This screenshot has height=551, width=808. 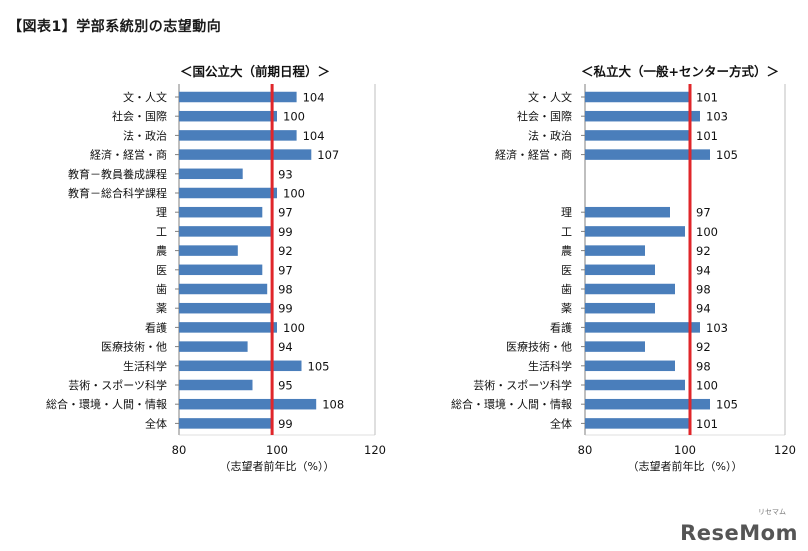 I want to click on value-label: 93, so click(x=285, y=174).